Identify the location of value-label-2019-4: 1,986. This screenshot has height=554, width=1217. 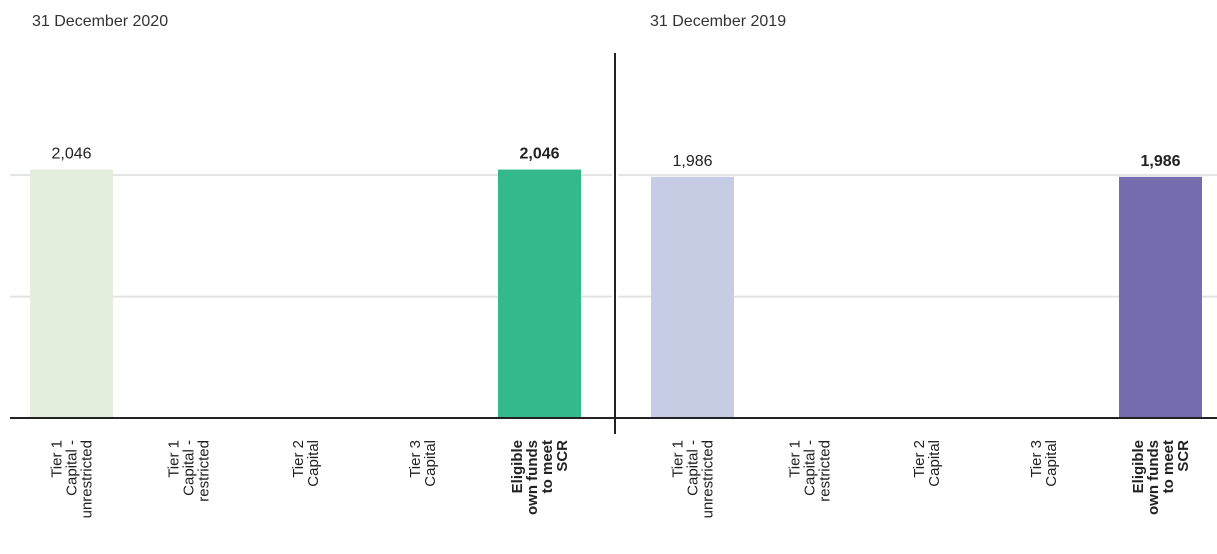
(1160, 161).